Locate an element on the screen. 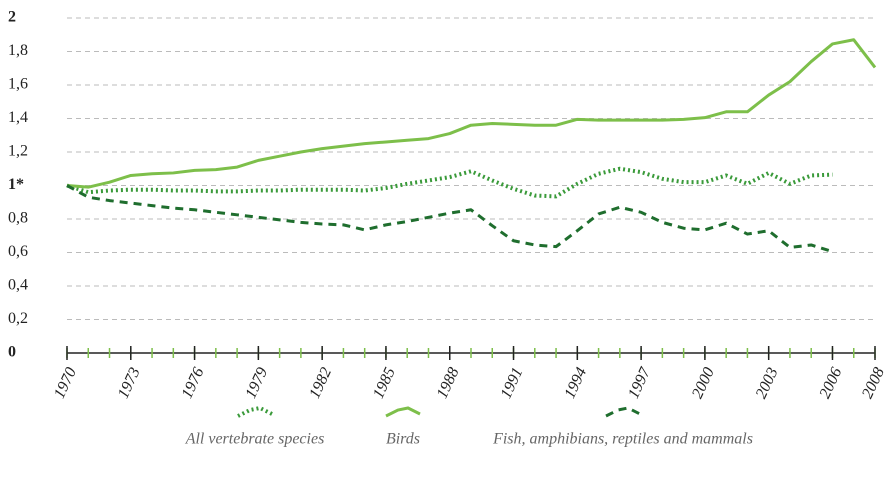 The width and height of the screenshot is (890, 480). x-tick-label: 1985 is located at coordinates (384, 383).